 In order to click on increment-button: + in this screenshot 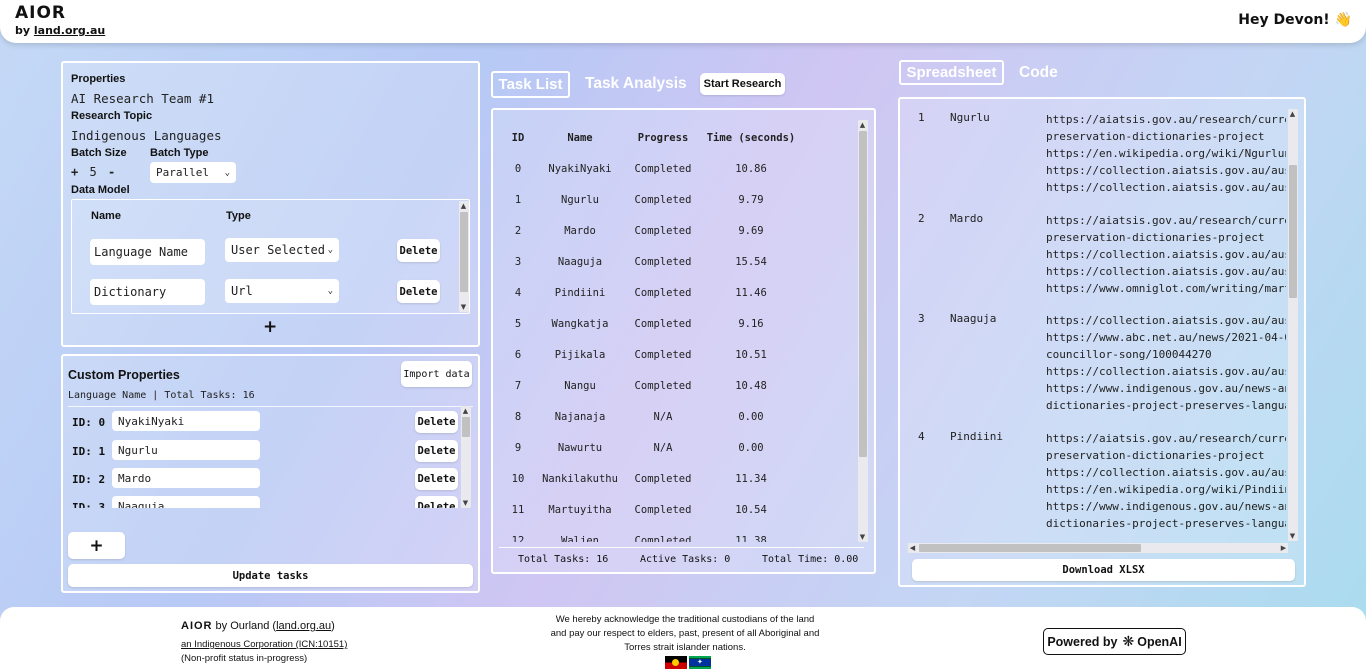, I will do `click(75, 172)`.